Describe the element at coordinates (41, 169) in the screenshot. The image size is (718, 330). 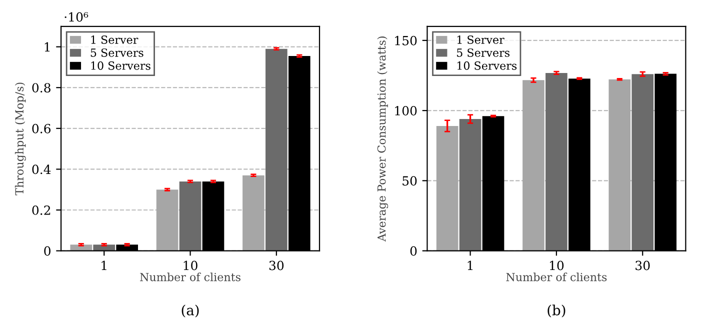
I see `y-tick-label: 0.4` at that location.